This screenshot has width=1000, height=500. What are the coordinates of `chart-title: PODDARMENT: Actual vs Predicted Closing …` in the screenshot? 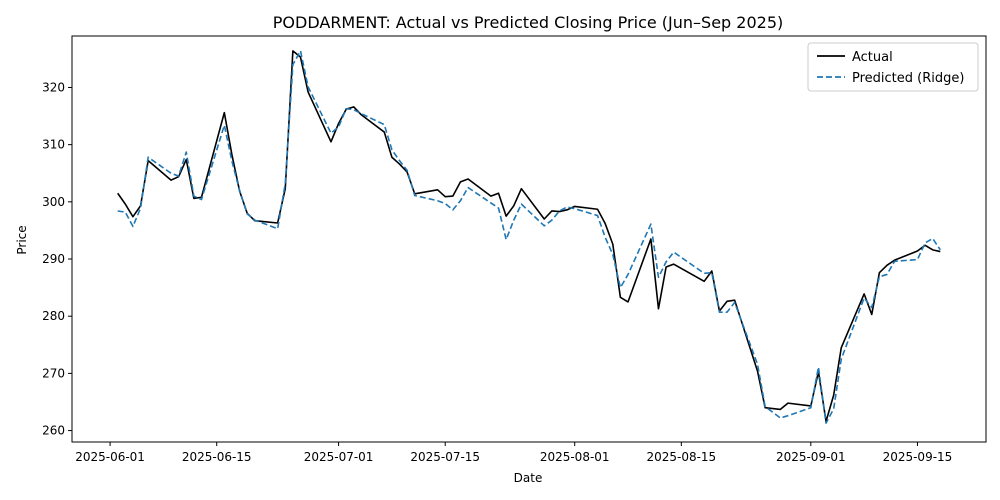 It's located at (528, 22).